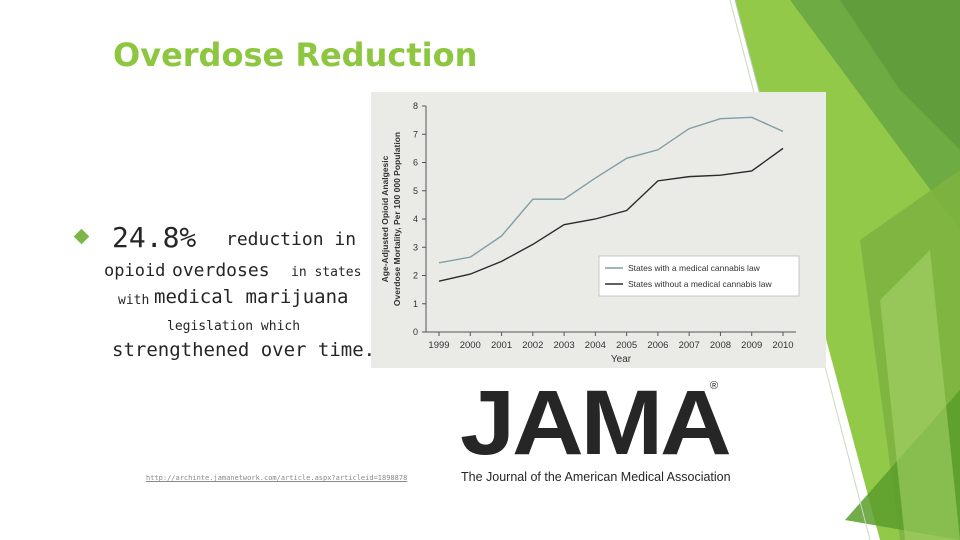 Image resolution: width=960 pixels, height=540 pixels. What do you see at coordinates (134, 300) in the screenshot?
I see `bullet-word-with: with` at bounding box center [134, 300].